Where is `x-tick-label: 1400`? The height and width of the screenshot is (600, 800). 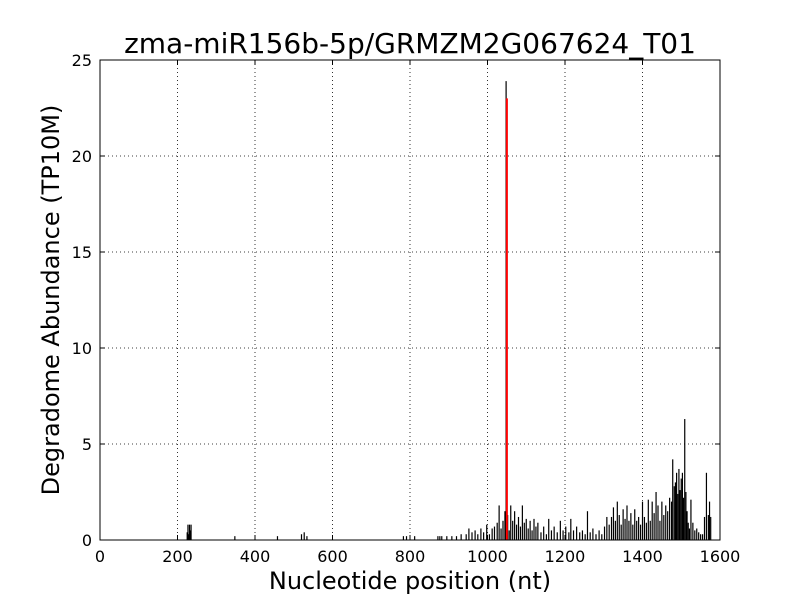
x-tick-label: 1400 is located at coordinates (642, 556).